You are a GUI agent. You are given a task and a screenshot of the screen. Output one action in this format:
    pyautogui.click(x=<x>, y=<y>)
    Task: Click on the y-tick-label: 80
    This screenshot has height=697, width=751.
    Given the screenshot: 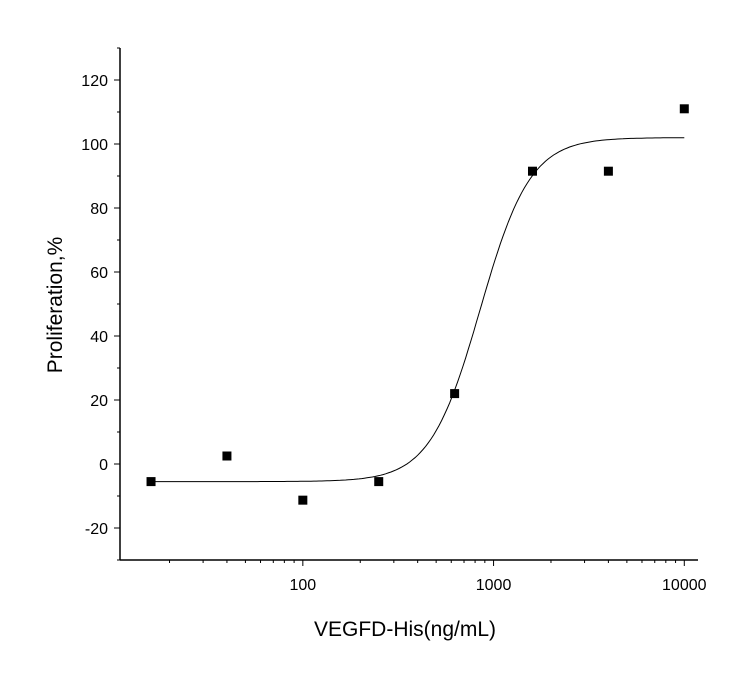 What is the action you would take?
    pyautogui.click(x=99, y=209)
    